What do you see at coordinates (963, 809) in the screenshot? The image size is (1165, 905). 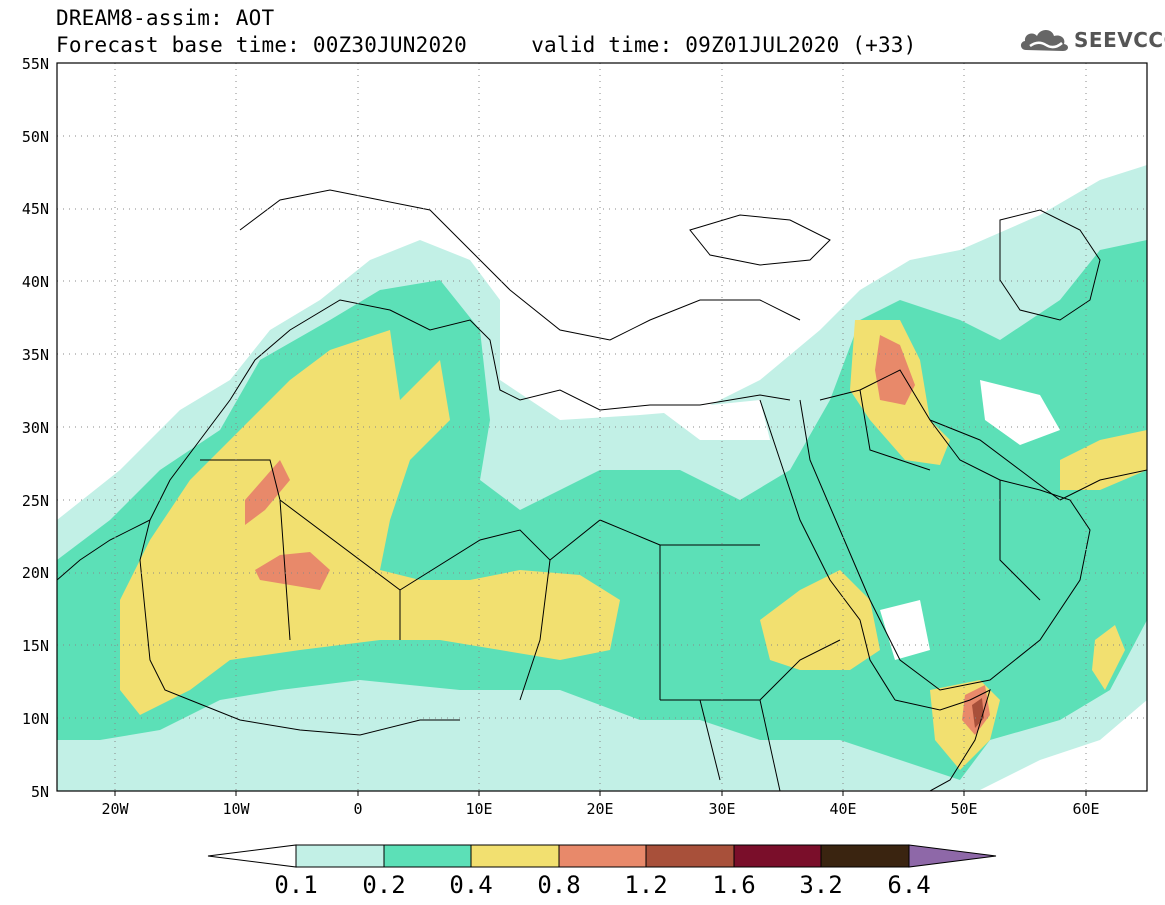 I see `lon-label: 50E` at bounding box center [963, 809].